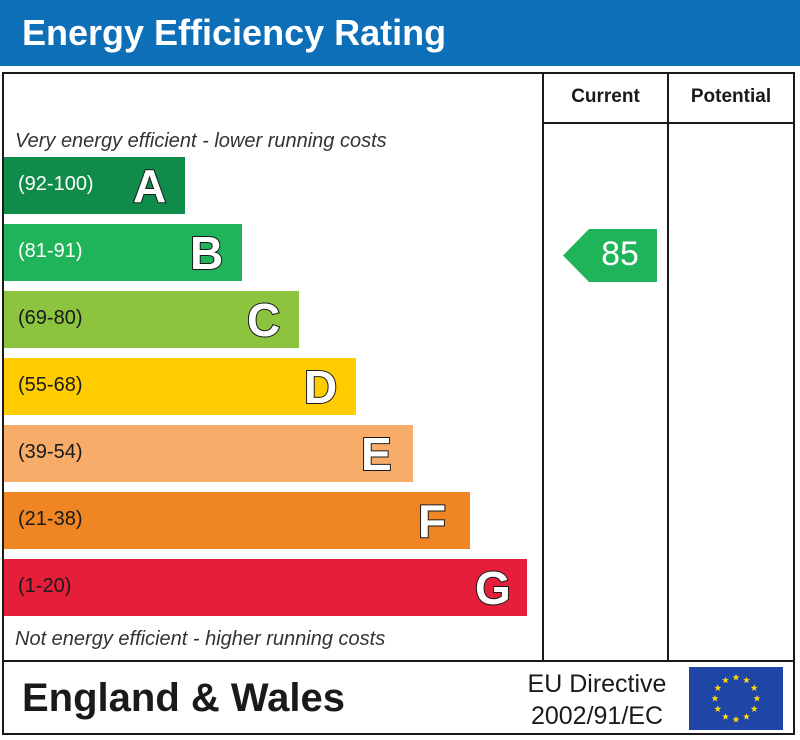 This screenshot has height=740, width=800. I want to click on band-range-label: (81-91), so click(50, 251).